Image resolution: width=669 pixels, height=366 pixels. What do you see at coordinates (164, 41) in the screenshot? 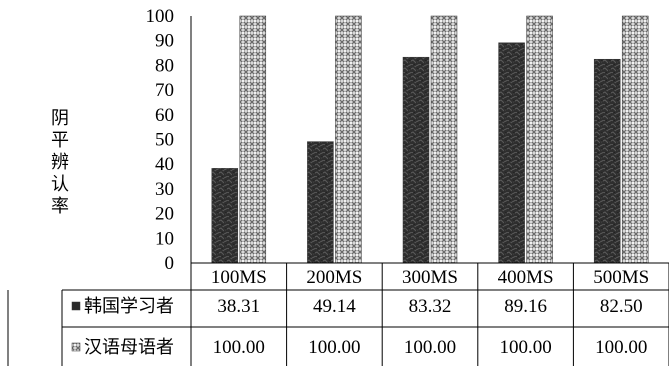
I see `y-tick-label: 90` at bounding box center [164, 41].